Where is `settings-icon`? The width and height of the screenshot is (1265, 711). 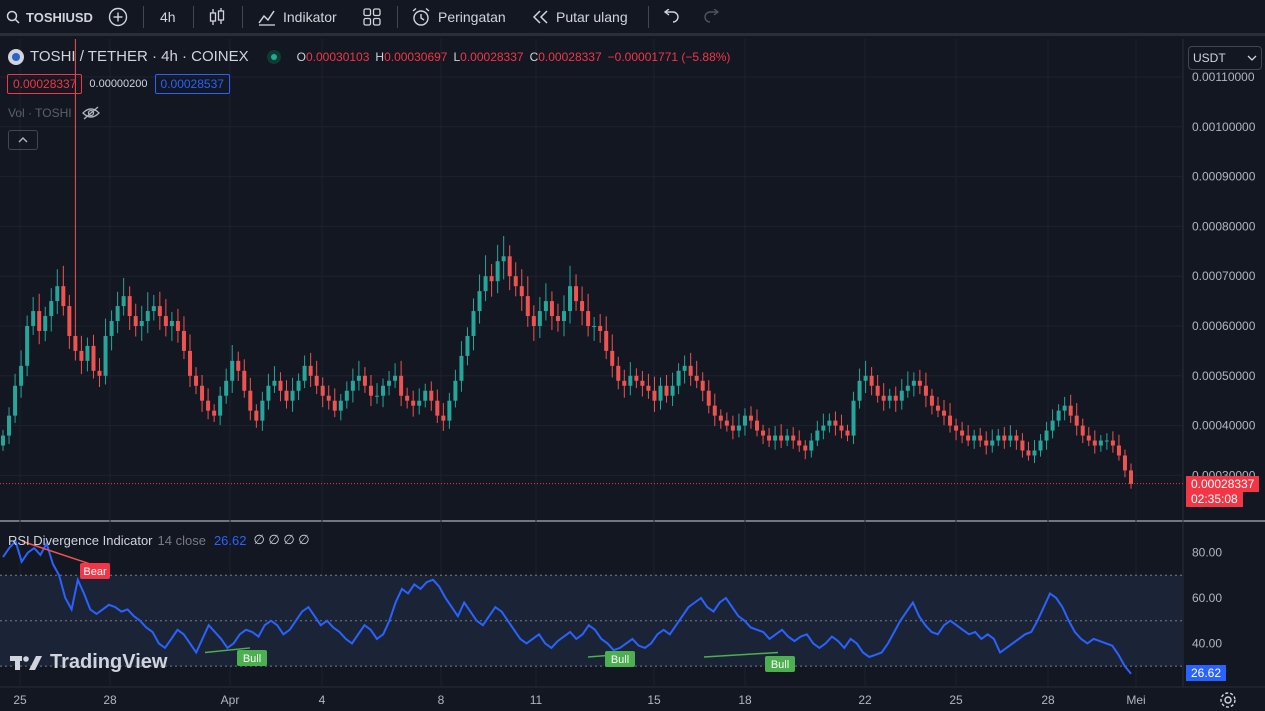
settings-icon is located at coordinates (1228, 700).